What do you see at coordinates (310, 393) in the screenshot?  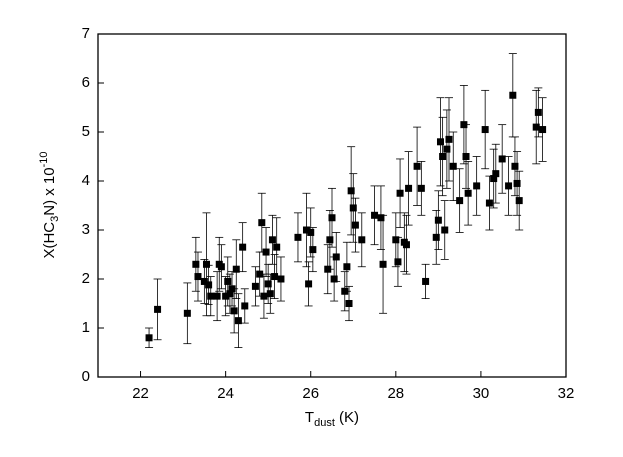 I see `x-tick-label: 26` at bounding box center [310, 393].